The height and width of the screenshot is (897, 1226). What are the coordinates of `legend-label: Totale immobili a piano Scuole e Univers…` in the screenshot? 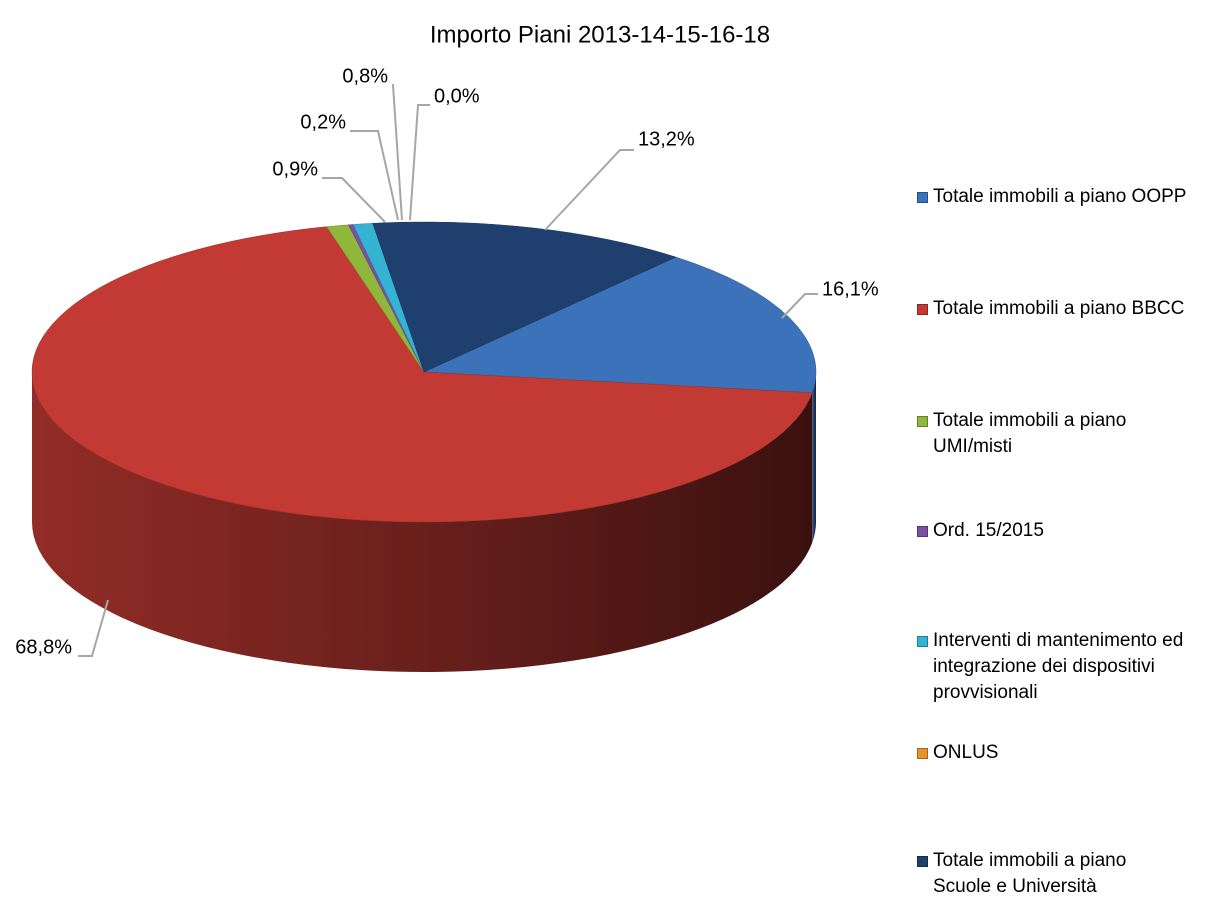 It's located at (1030, 873).